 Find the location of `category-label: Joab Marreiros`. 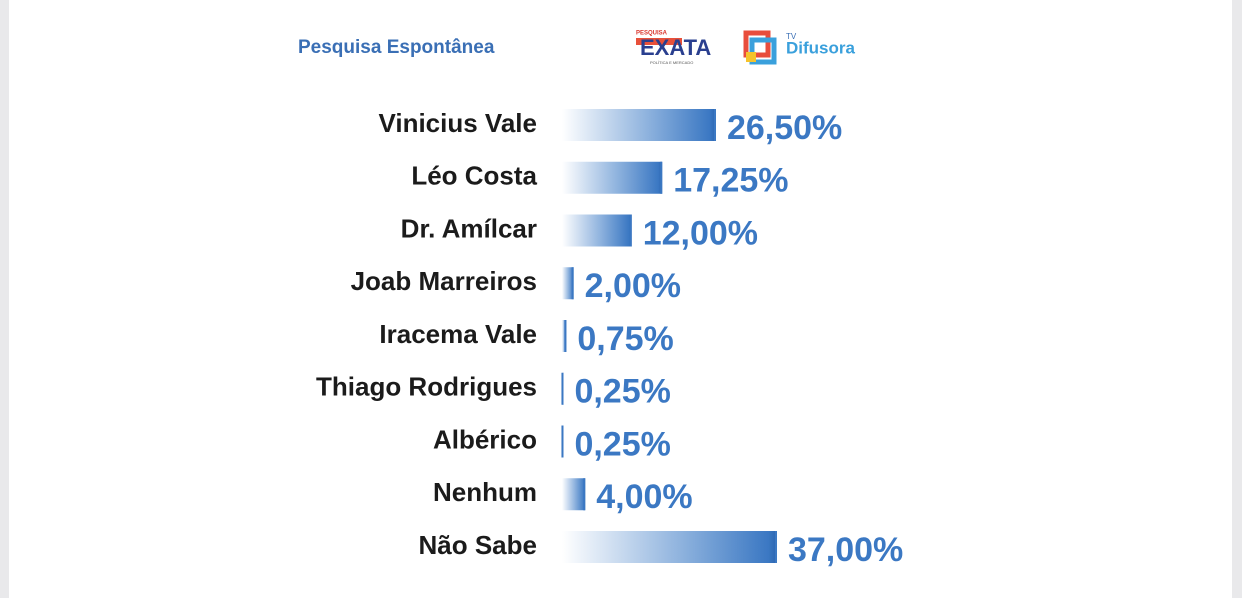

category-label: Joab Marreiros is located at coordinates (444, 281).